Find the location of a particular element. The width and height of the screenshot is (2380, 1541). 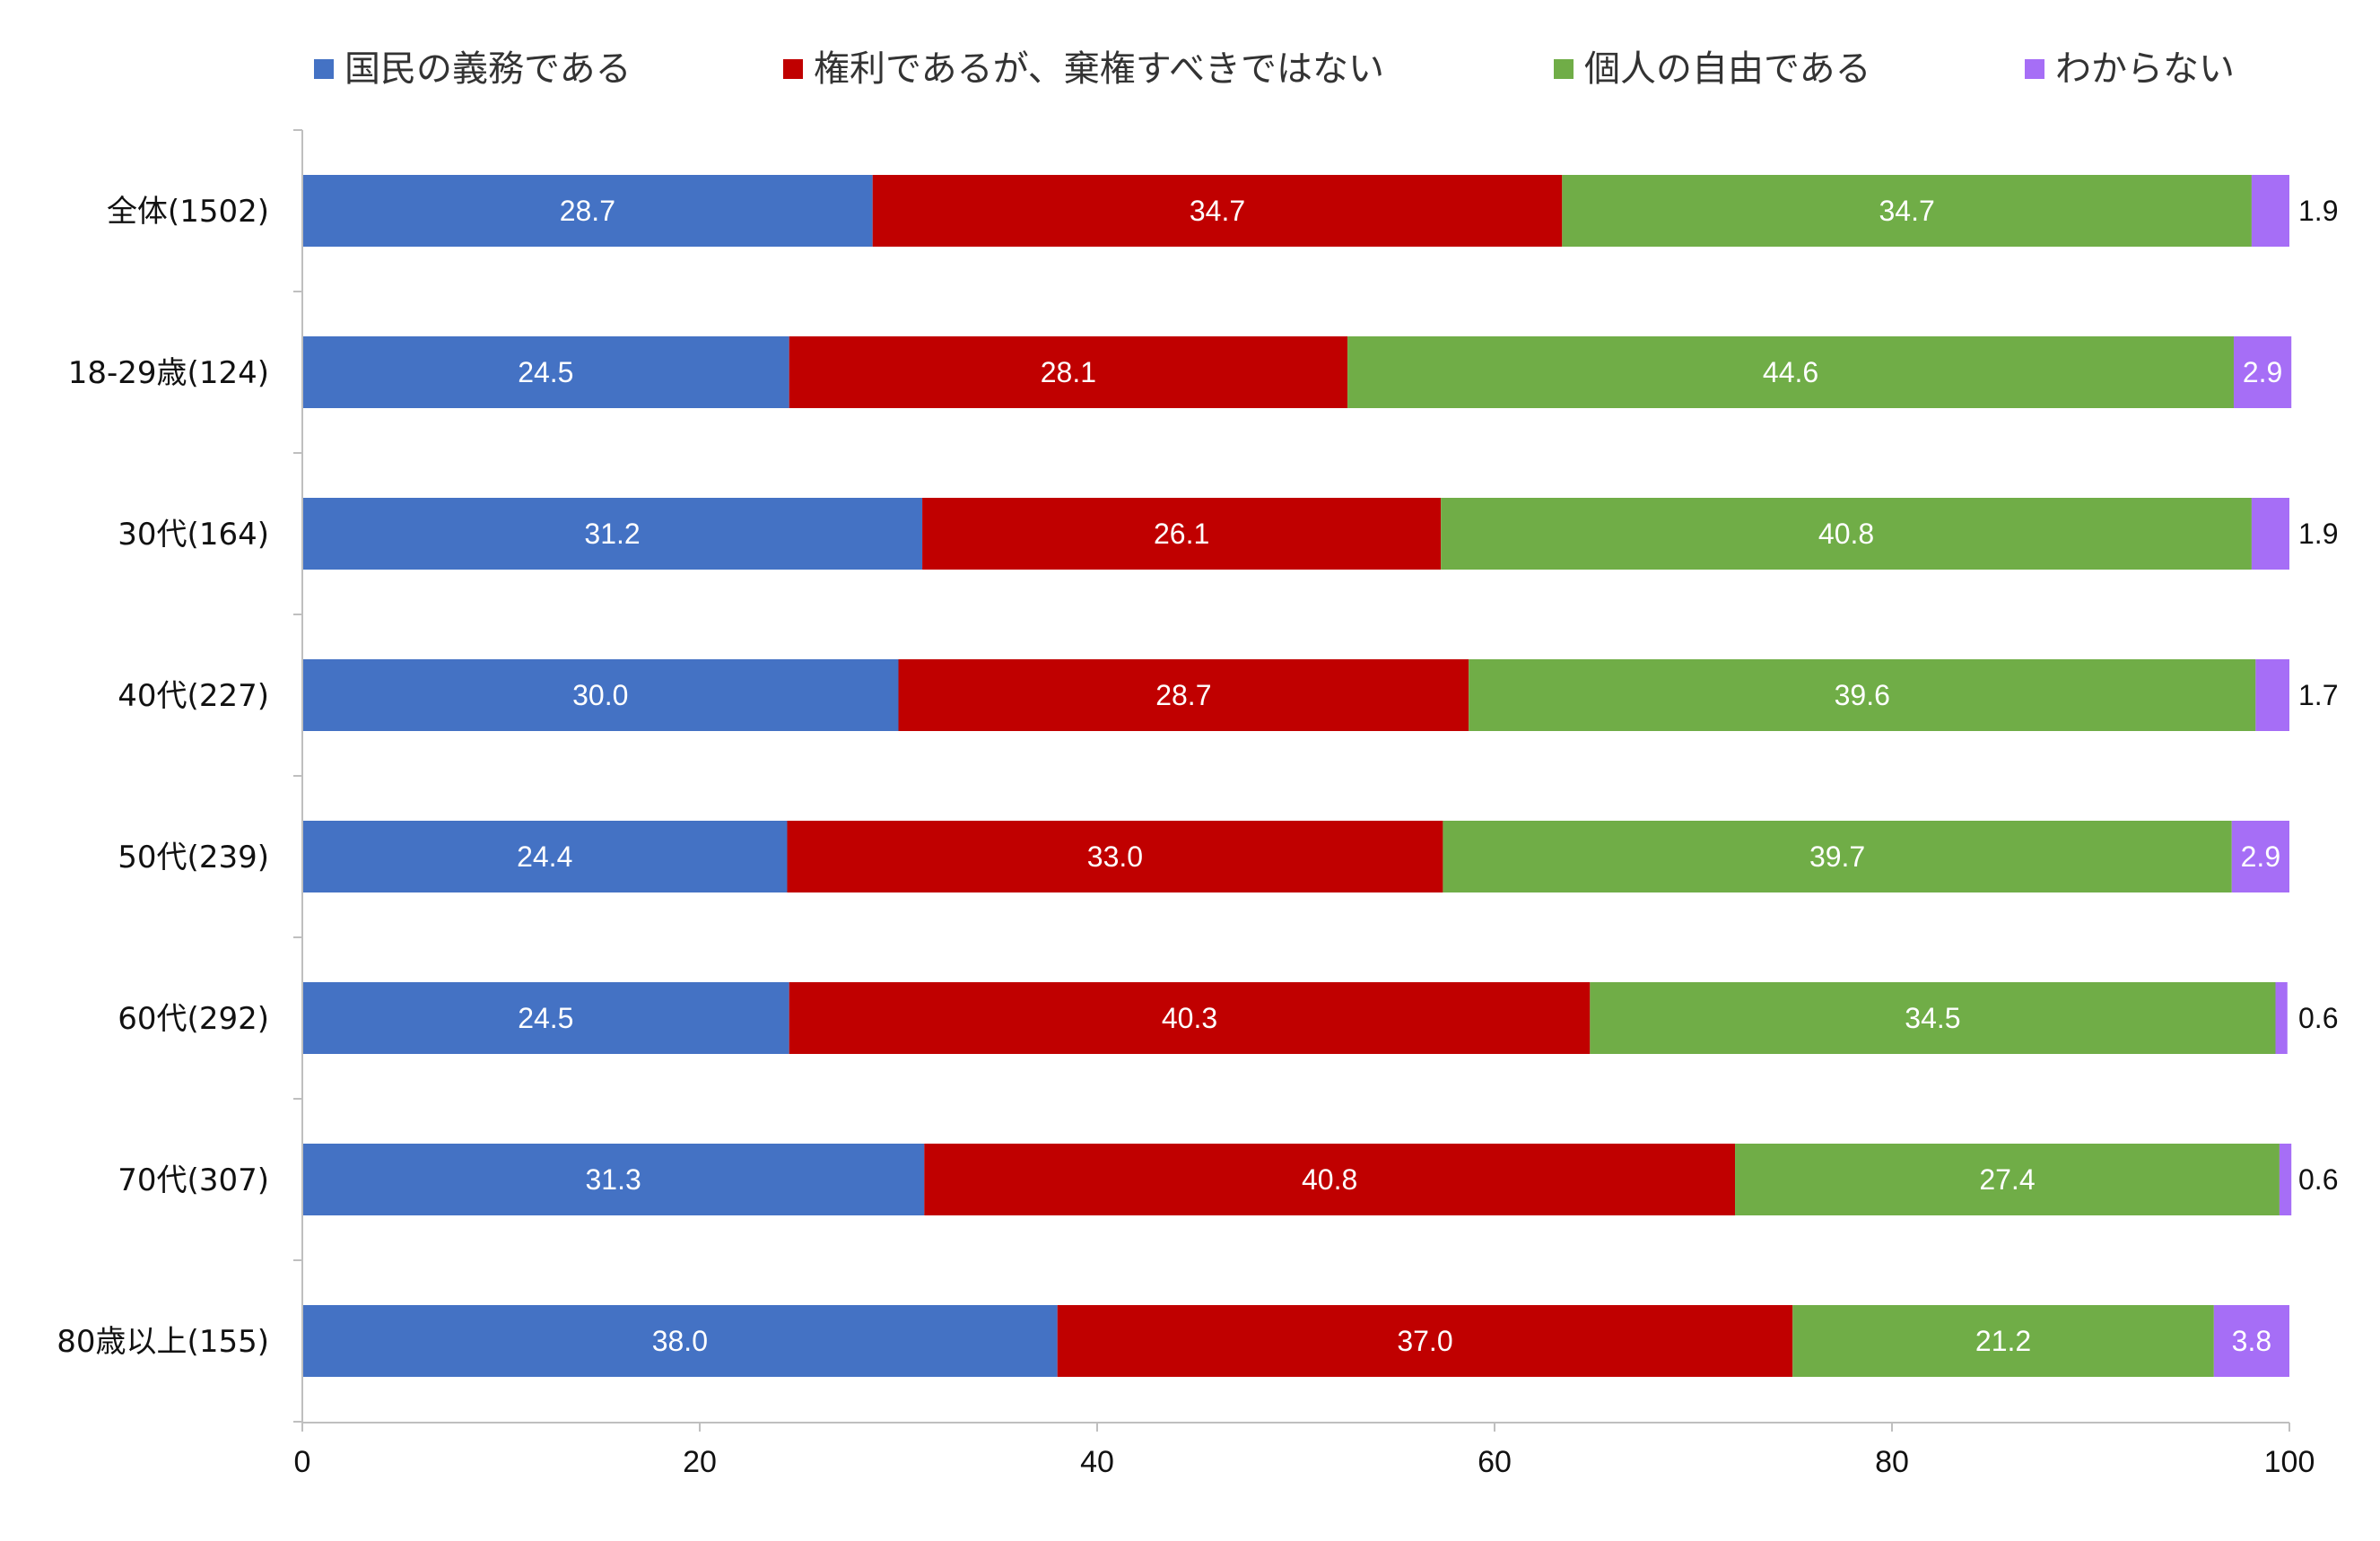

category-label-6: 60代(292) is located at coordinates (194, 1019).